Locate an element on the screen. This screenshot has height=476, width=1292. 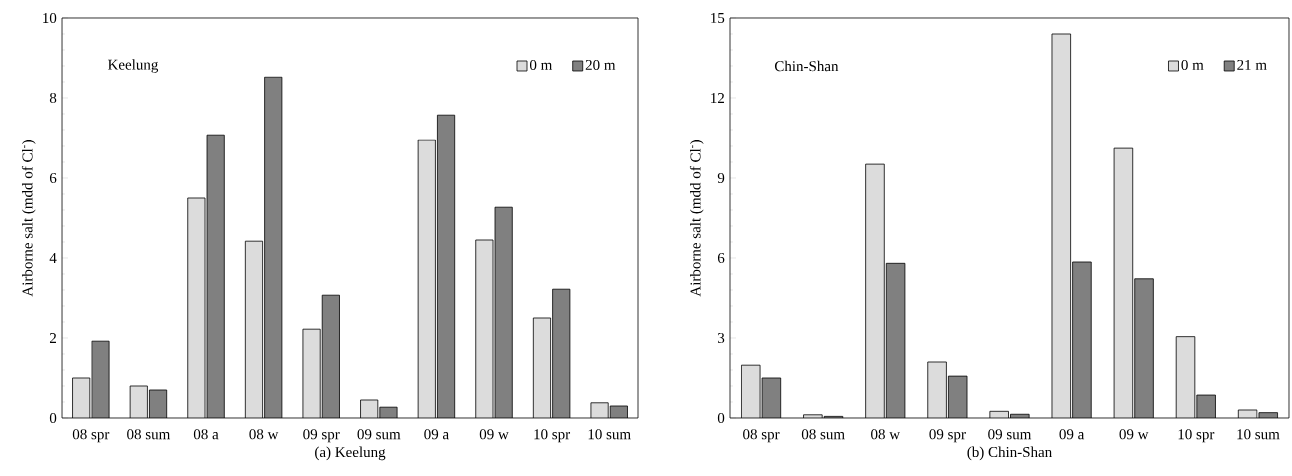
y-tick-label: 9 is located at coordinates (721, 178).